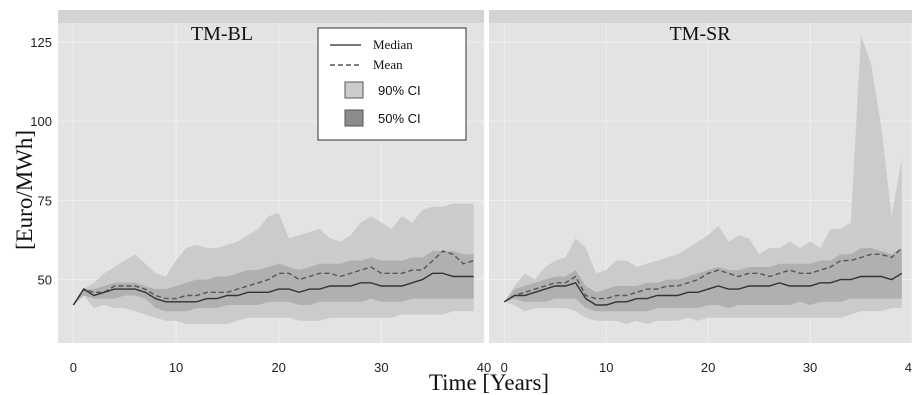 This screenshot has height=395, width=912. Describe the element at coordinates (489, 382) in the screenshot. I see `x-axis-label: Time [Years]` at that location.